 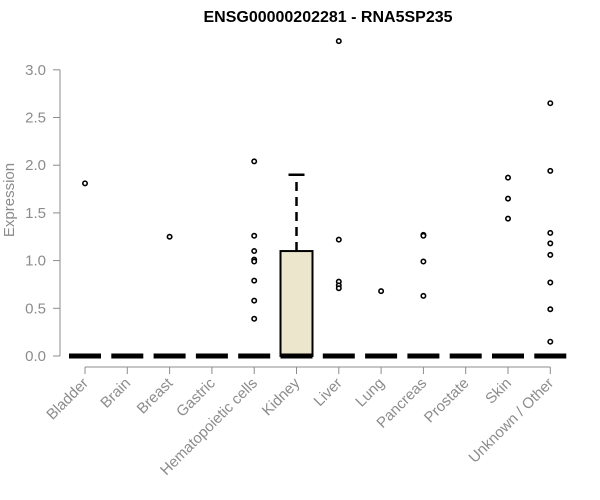 What do you see at coordinates (296, 303) in the screenshot?
I see `box-rect` at bounding box center [296, 303].